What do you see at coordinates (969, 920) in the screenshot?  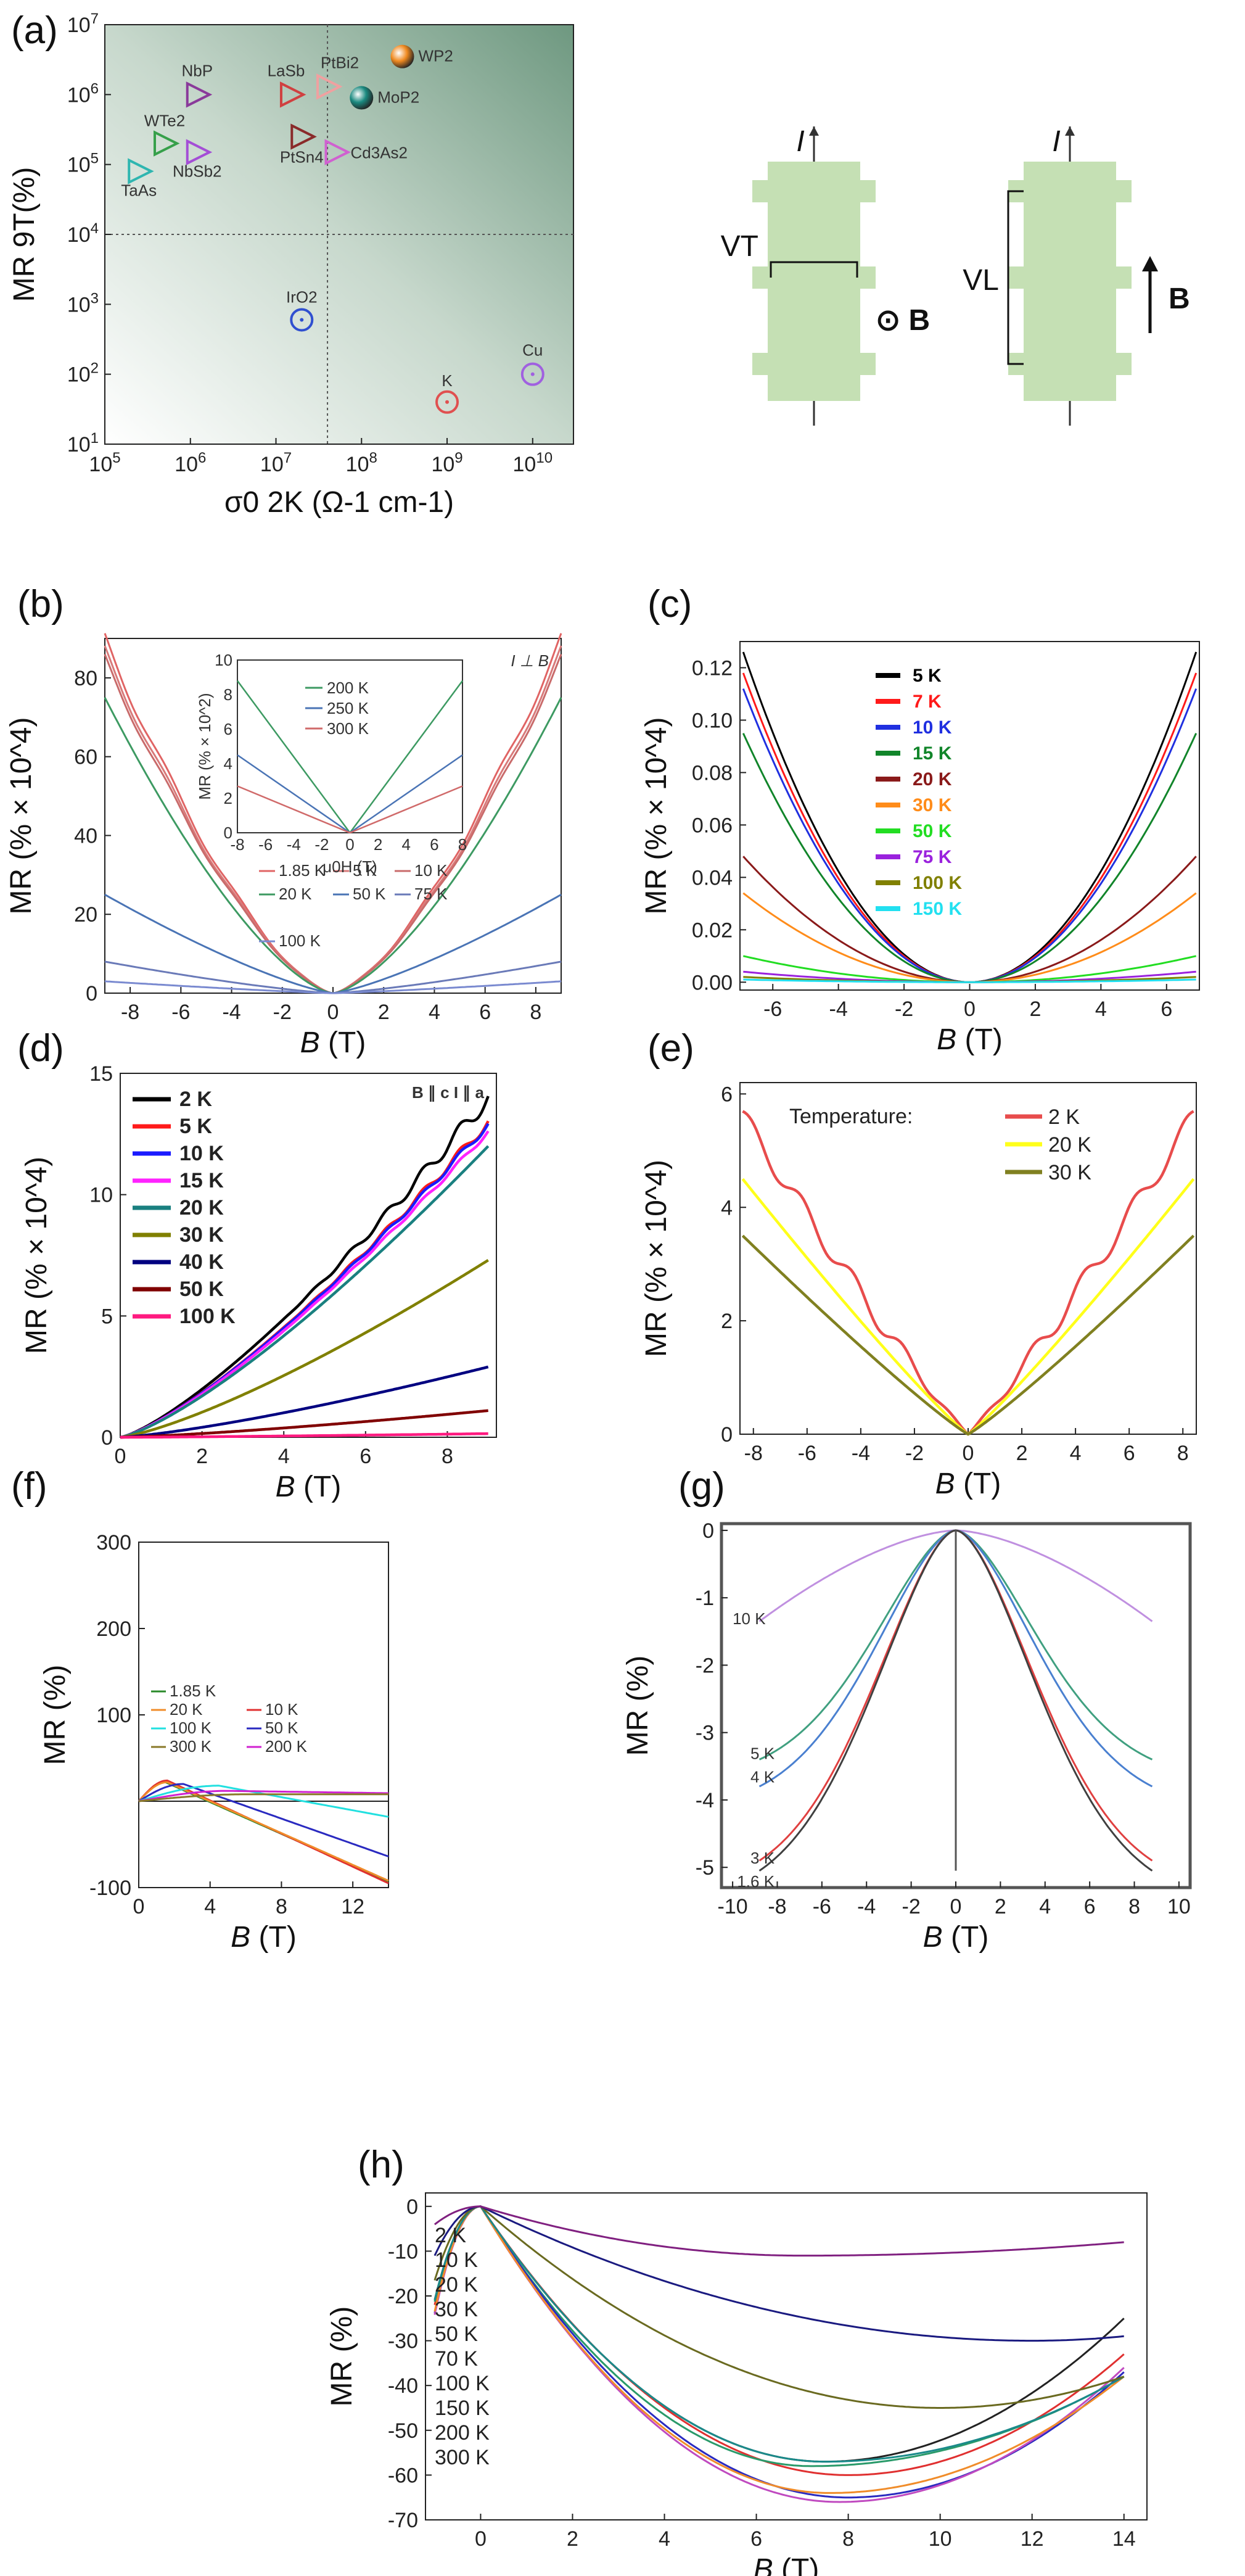 I see `series-20 K` at bounding box center [969, 920].